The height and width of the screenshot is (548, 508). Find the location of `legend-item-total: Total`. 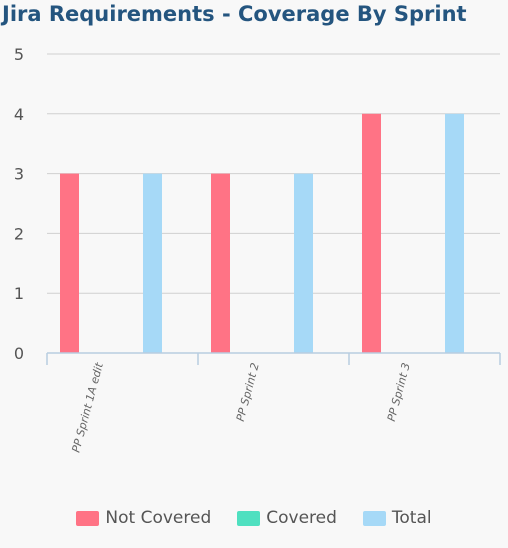

legend-item-total: Total is located at coordinates (397, 518).